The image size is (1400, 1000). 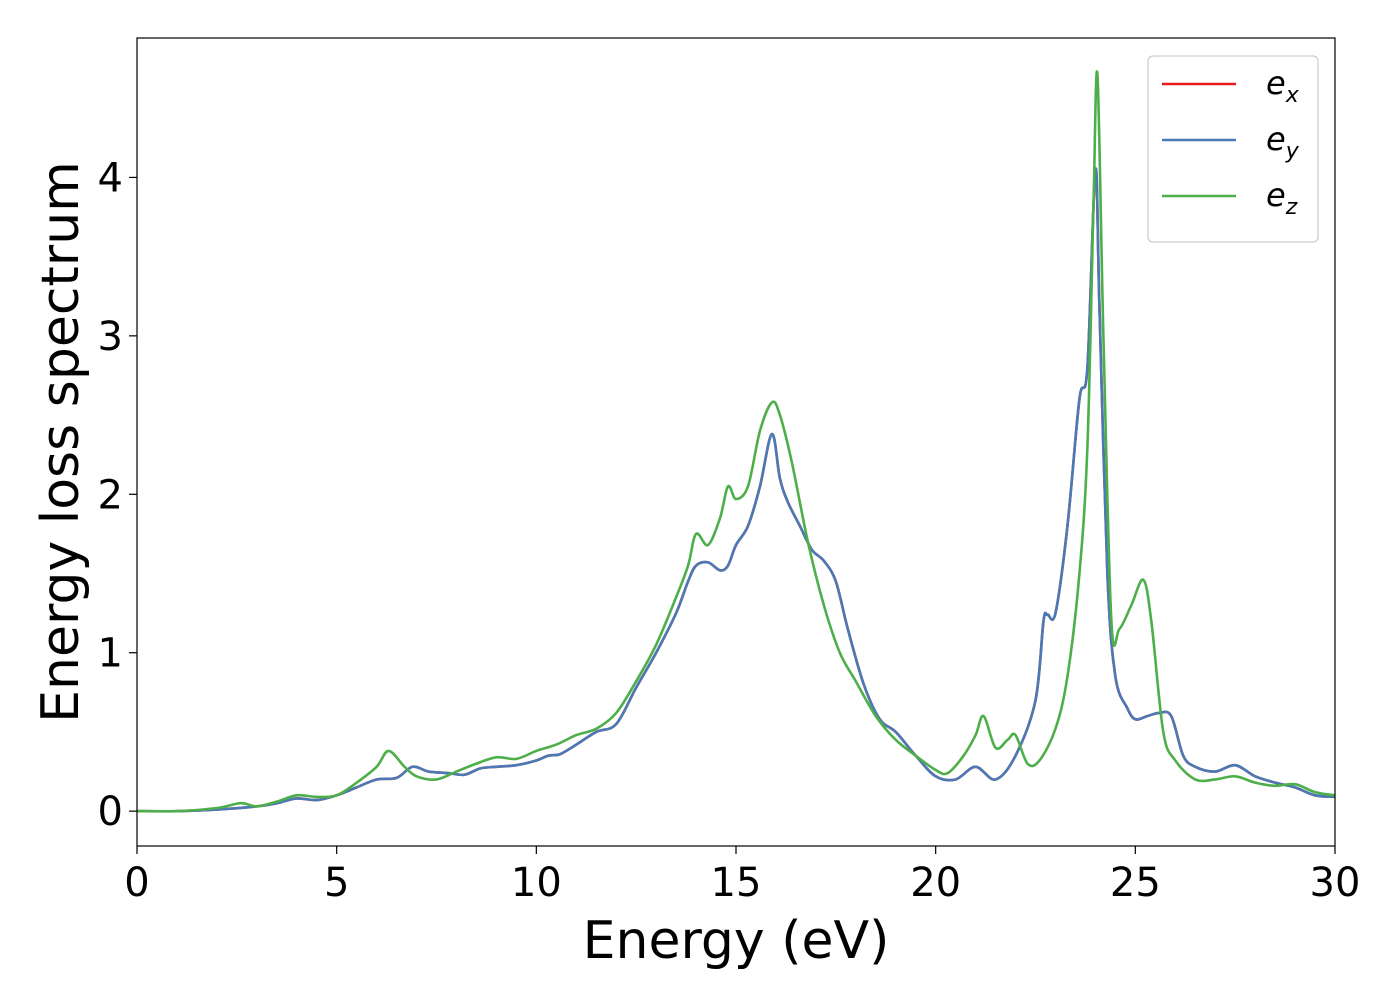 What do you see at coordinates (336, 883) in the screenshot?
I see `x-tick-label: 5` at bounding box center [336, 883].